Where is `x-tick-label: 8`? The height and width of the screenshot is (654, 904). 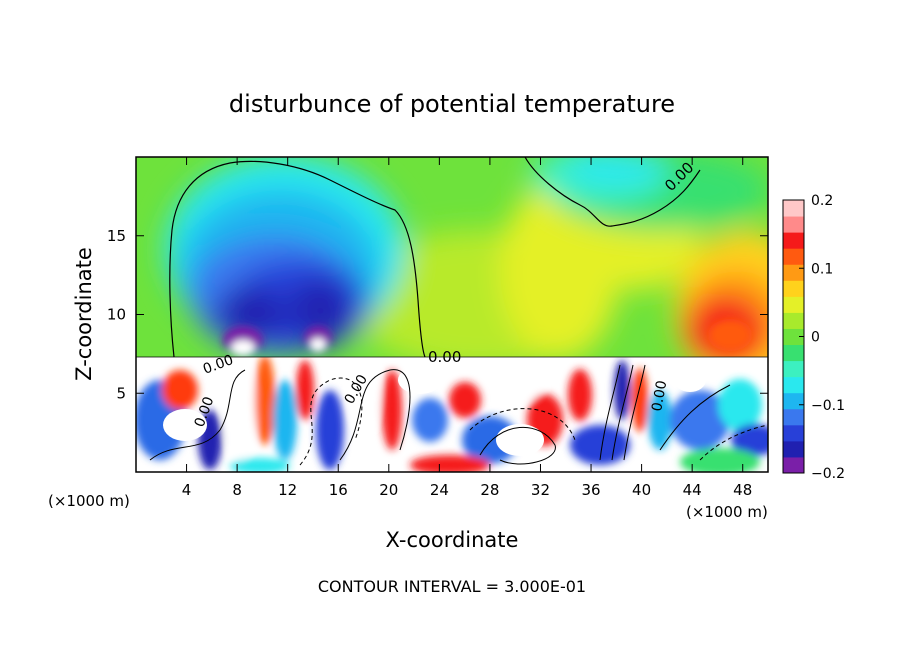 x-tick-label: 8 is located at coordinates (237, 490).